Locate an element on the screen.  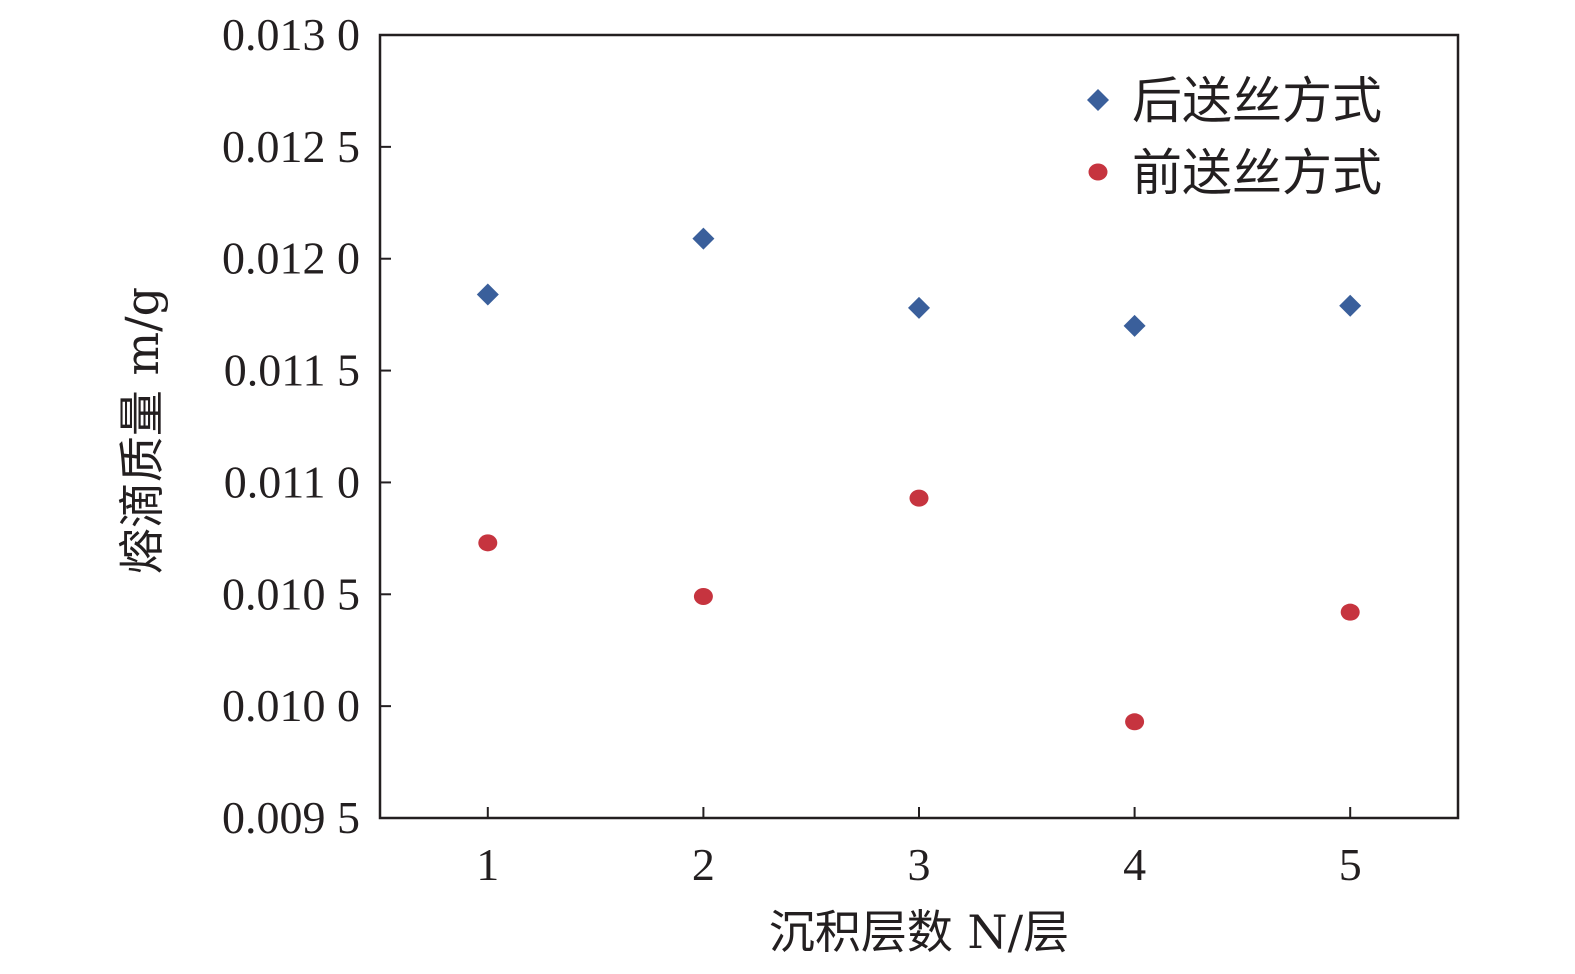
y-tick-label: 0.011 5 is located at coordinates (292, 370).